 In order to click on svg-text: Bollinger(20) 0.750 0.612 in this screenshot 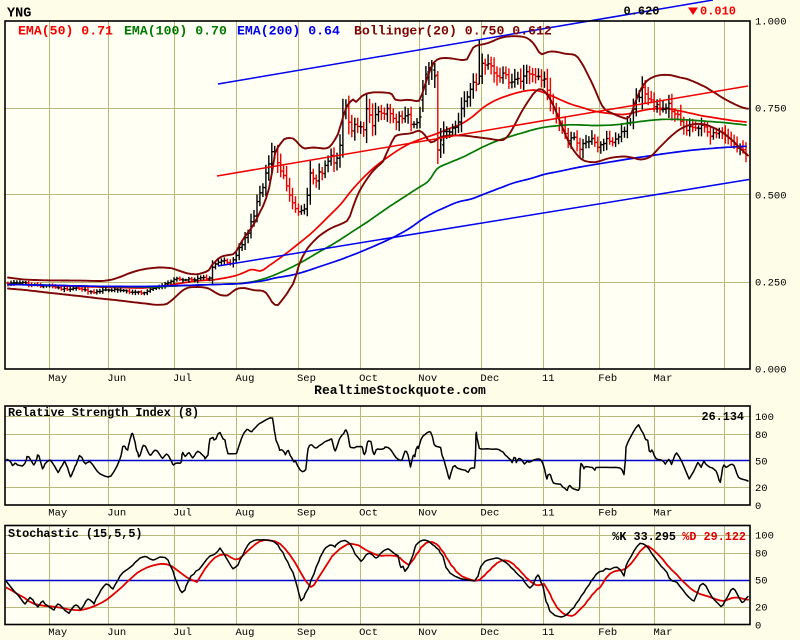, I will do `click(453, 31)`.